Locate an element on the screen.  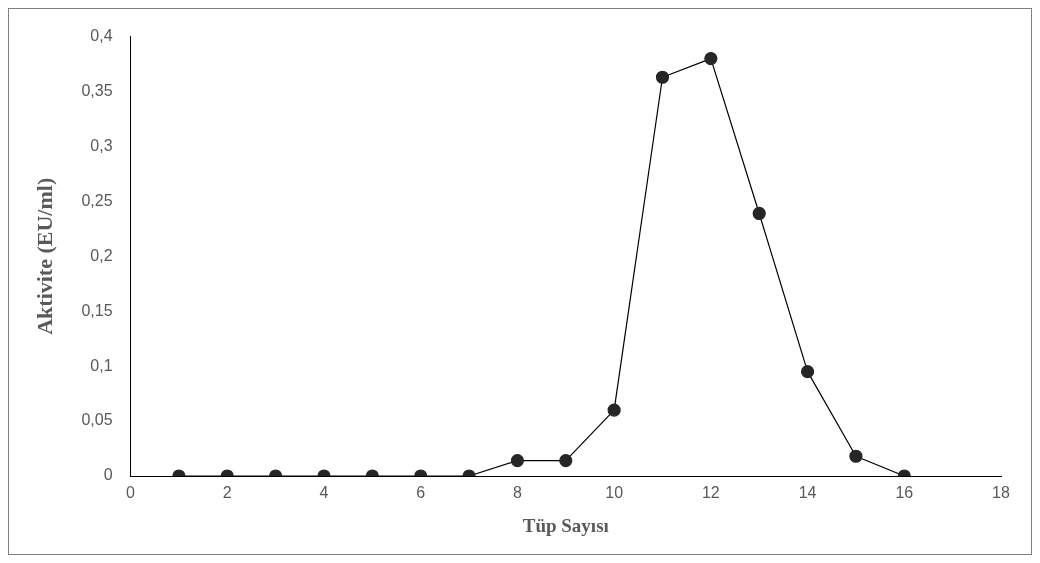
x-tick-label: 0 is located at coordinates (131, 493).